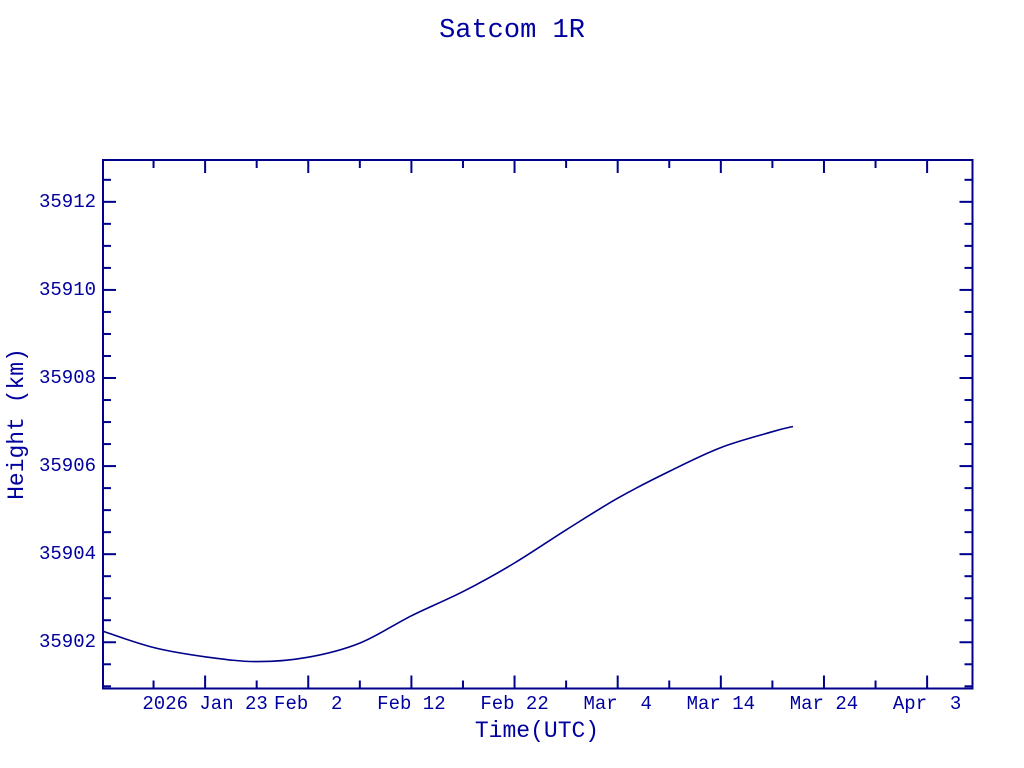  Describe the element at coordinates (514, 704) in the screenshot. I see `x-axis-tick-label: Feb 22` at that location.